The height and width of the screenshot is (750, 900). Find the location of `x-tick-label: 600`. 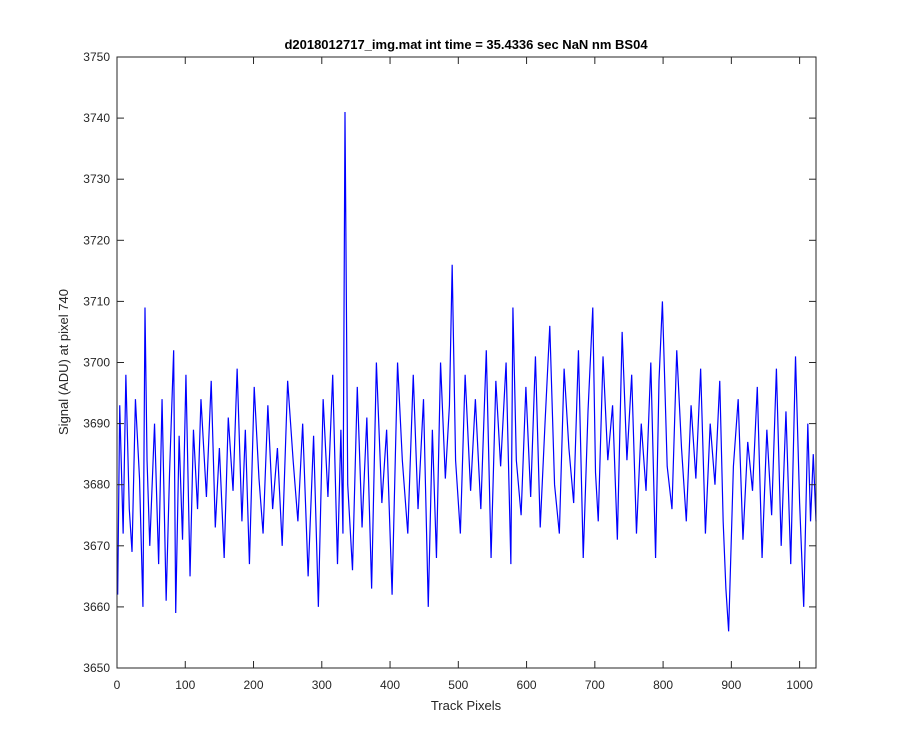

x-tick-label: 600 is located at coordinates (527, 685).